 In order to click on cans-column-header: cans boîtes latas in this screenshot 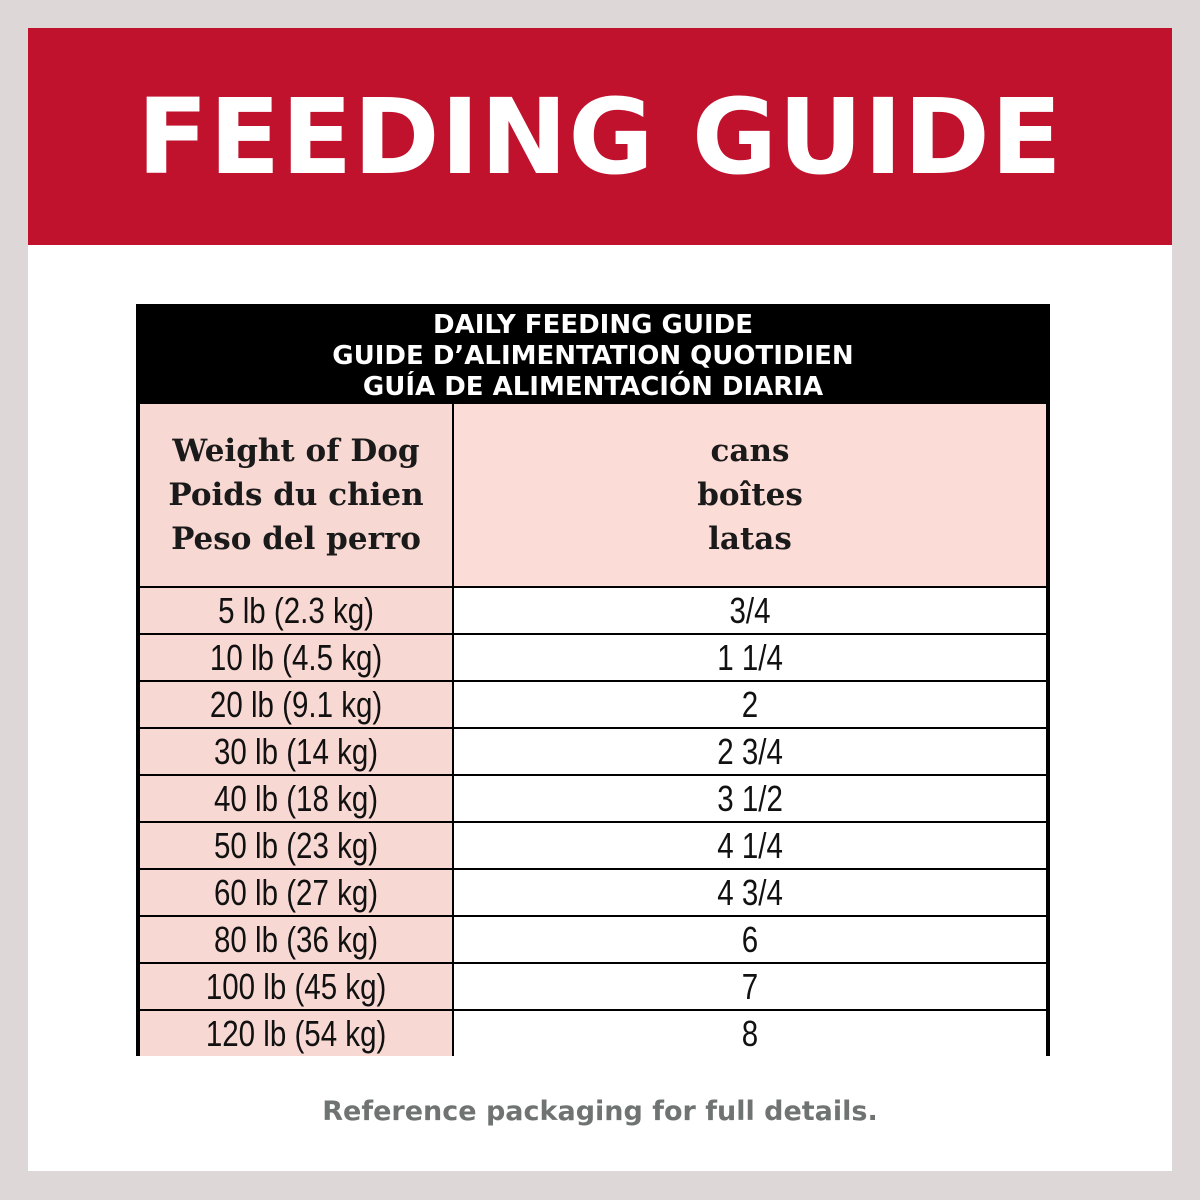, I will do `click(750, 495)`.